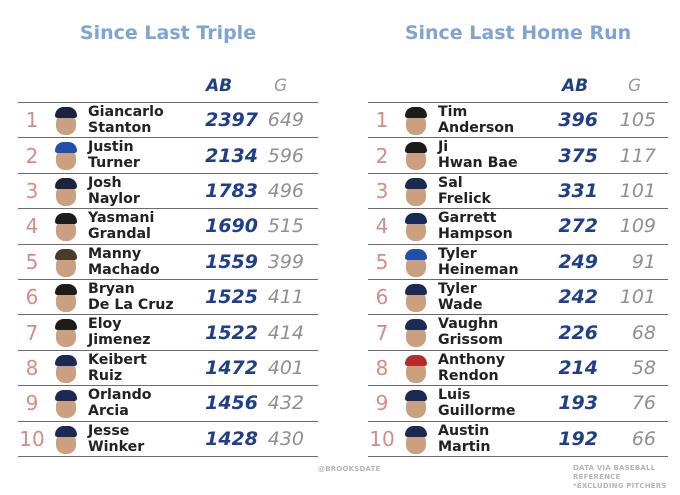 The width and height of the screenshot is (680, 495). Describe the element at coordinates (578, 261) in the screenshot. I see `at-bats-value: 249` at that location.